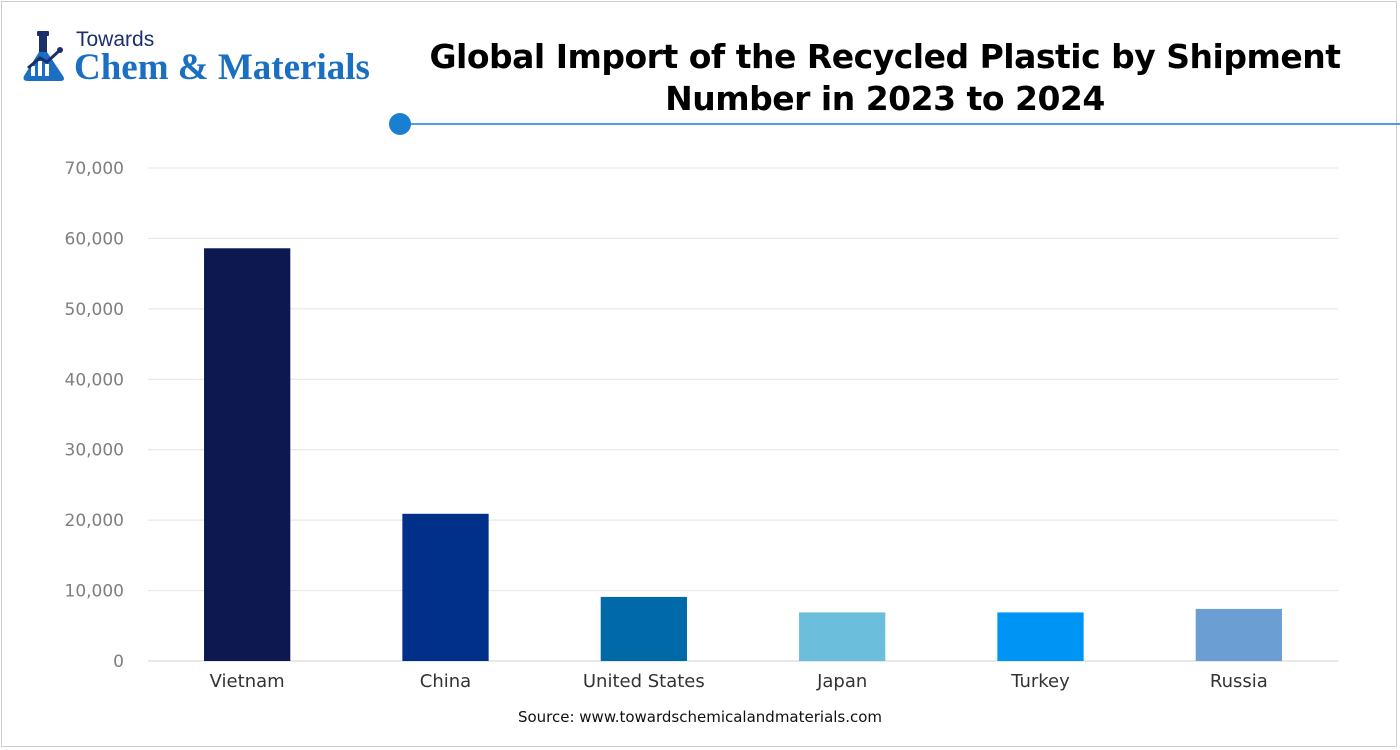 This screenshot has width=1400, height=750. I want to click on x-tick-label: Turkey, so click(1040, 681).